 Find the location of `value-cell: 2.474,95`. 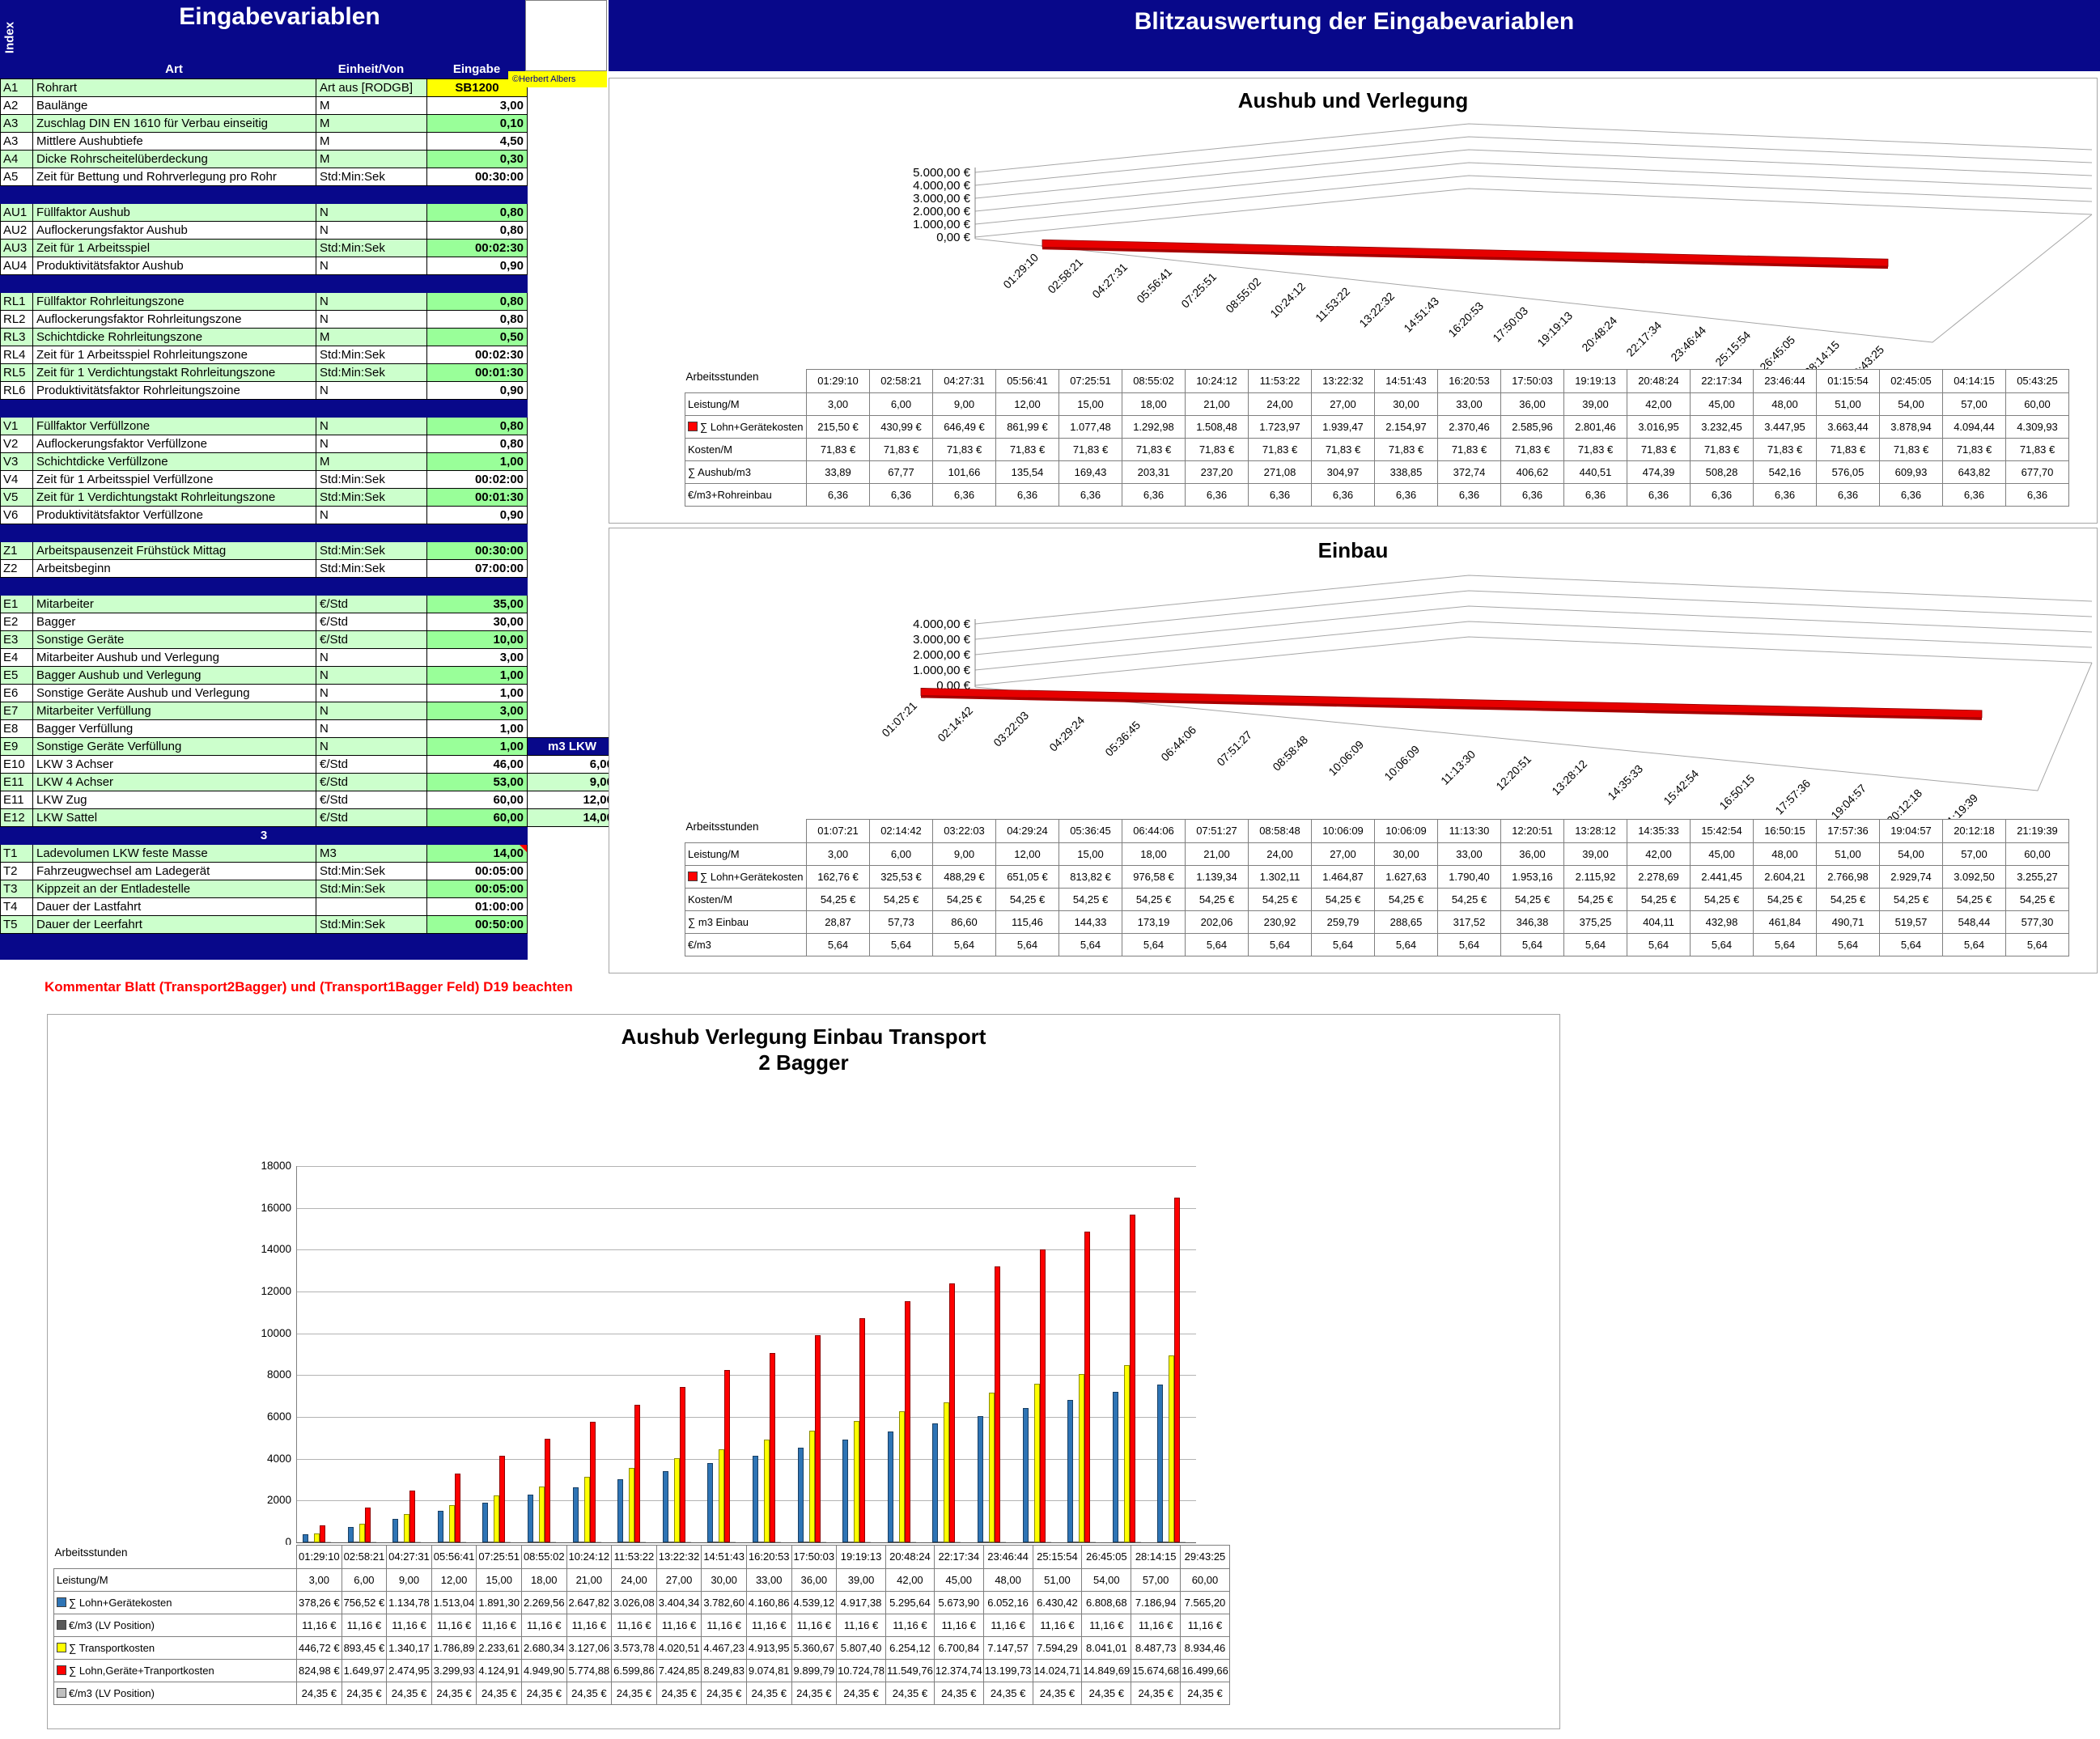

value-cell: 2.474,95 is located at coordinates (409, 1670).